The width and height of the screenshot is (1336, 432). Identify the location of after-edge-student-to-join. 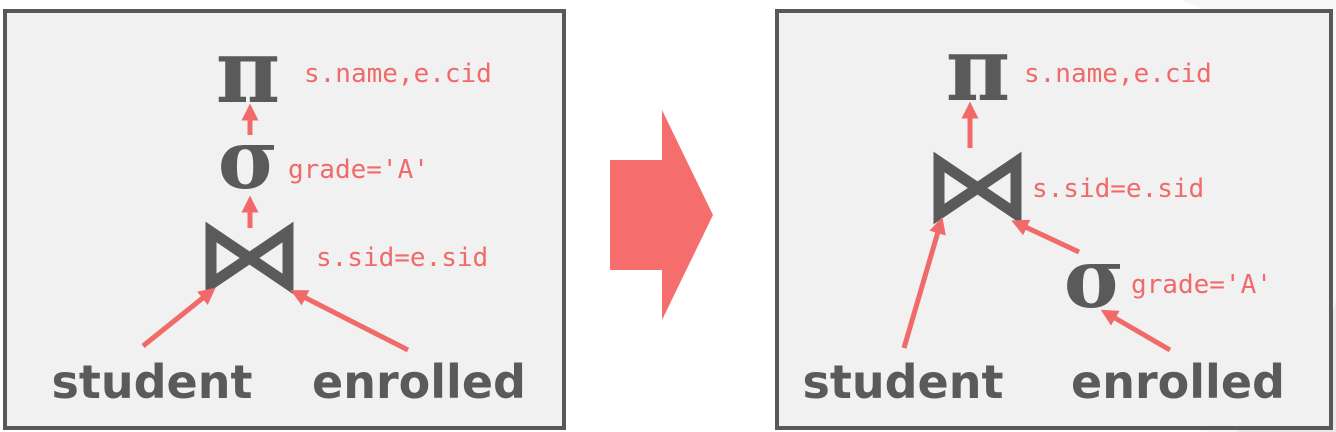
(923, 282).